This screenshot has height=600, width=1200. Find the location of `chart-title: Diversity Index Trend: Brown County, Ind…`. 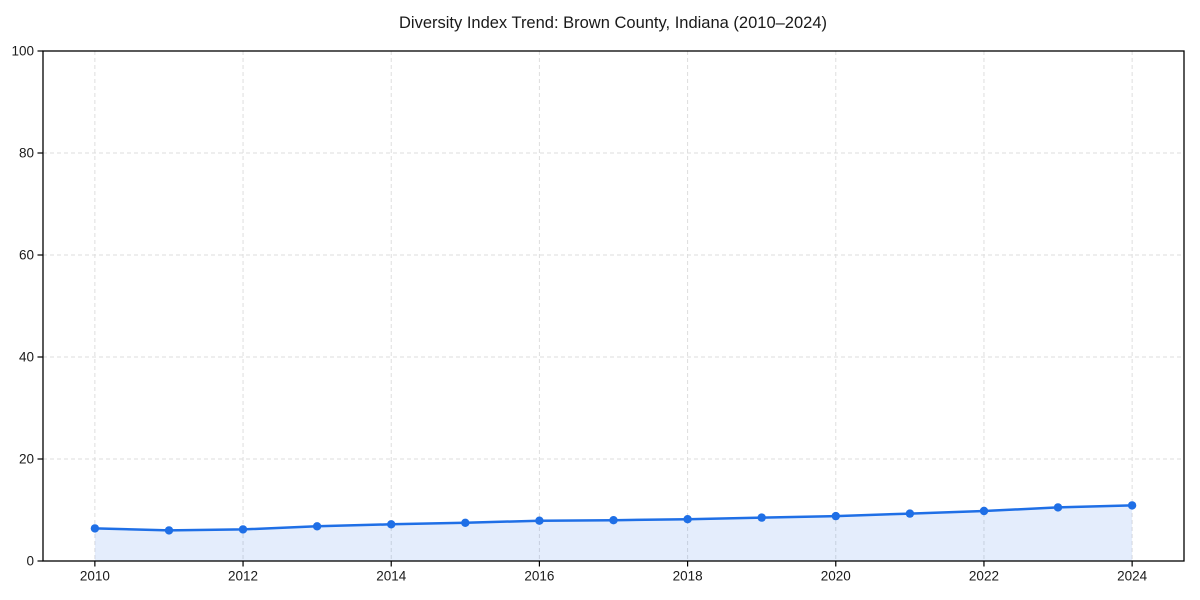

chart-title: Diversity Index Trend: Brown County, Ind… is located at coordinates (613, 23).